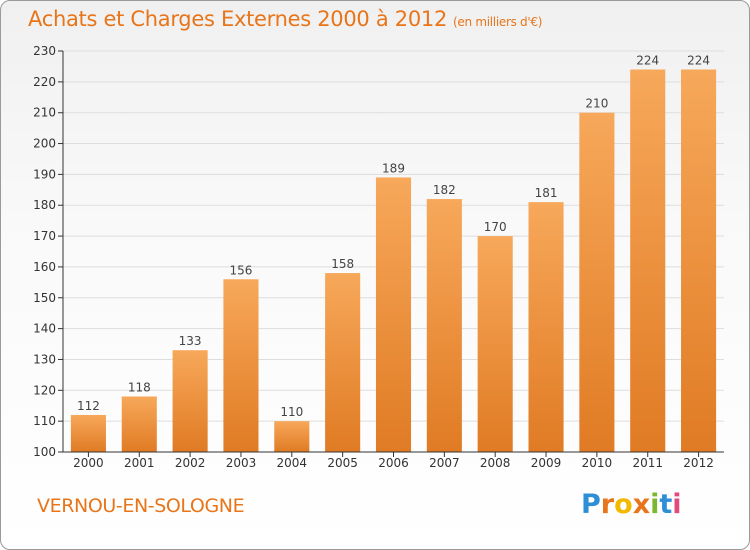 This screenshot has width=750, height=550. Describe the element at coordinates (238, 19) in the screenshot. I see `chart-title-text: Achats et Charges Externes 2000 à 2012` at that location.